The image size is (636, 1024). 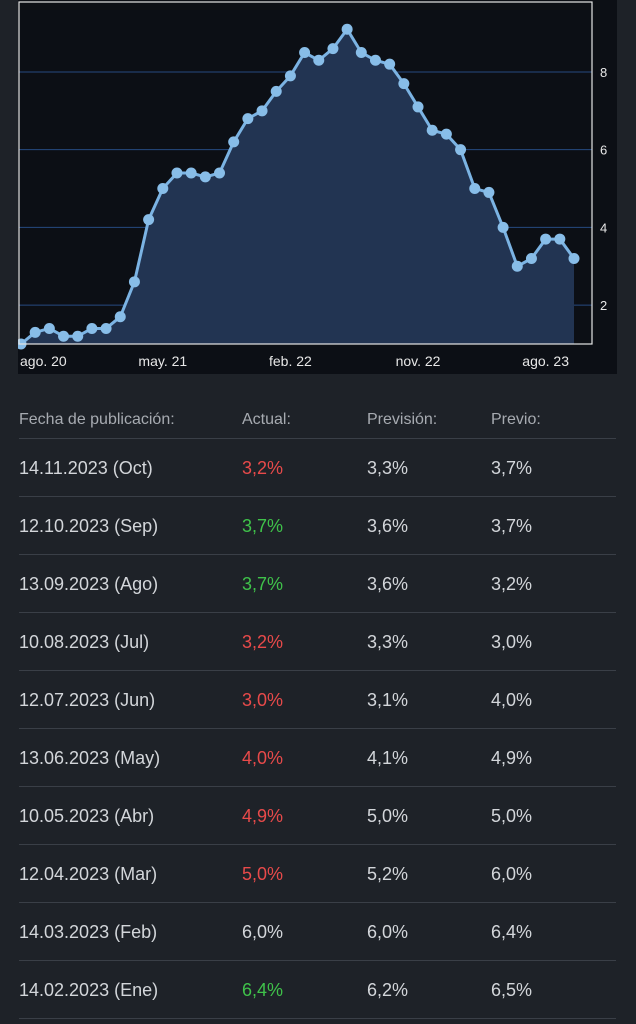 What do you see at coordinates (418, 361) in the screenshot?
I see `x-tick-label: nov. 22` at bounding box center [418, 361].